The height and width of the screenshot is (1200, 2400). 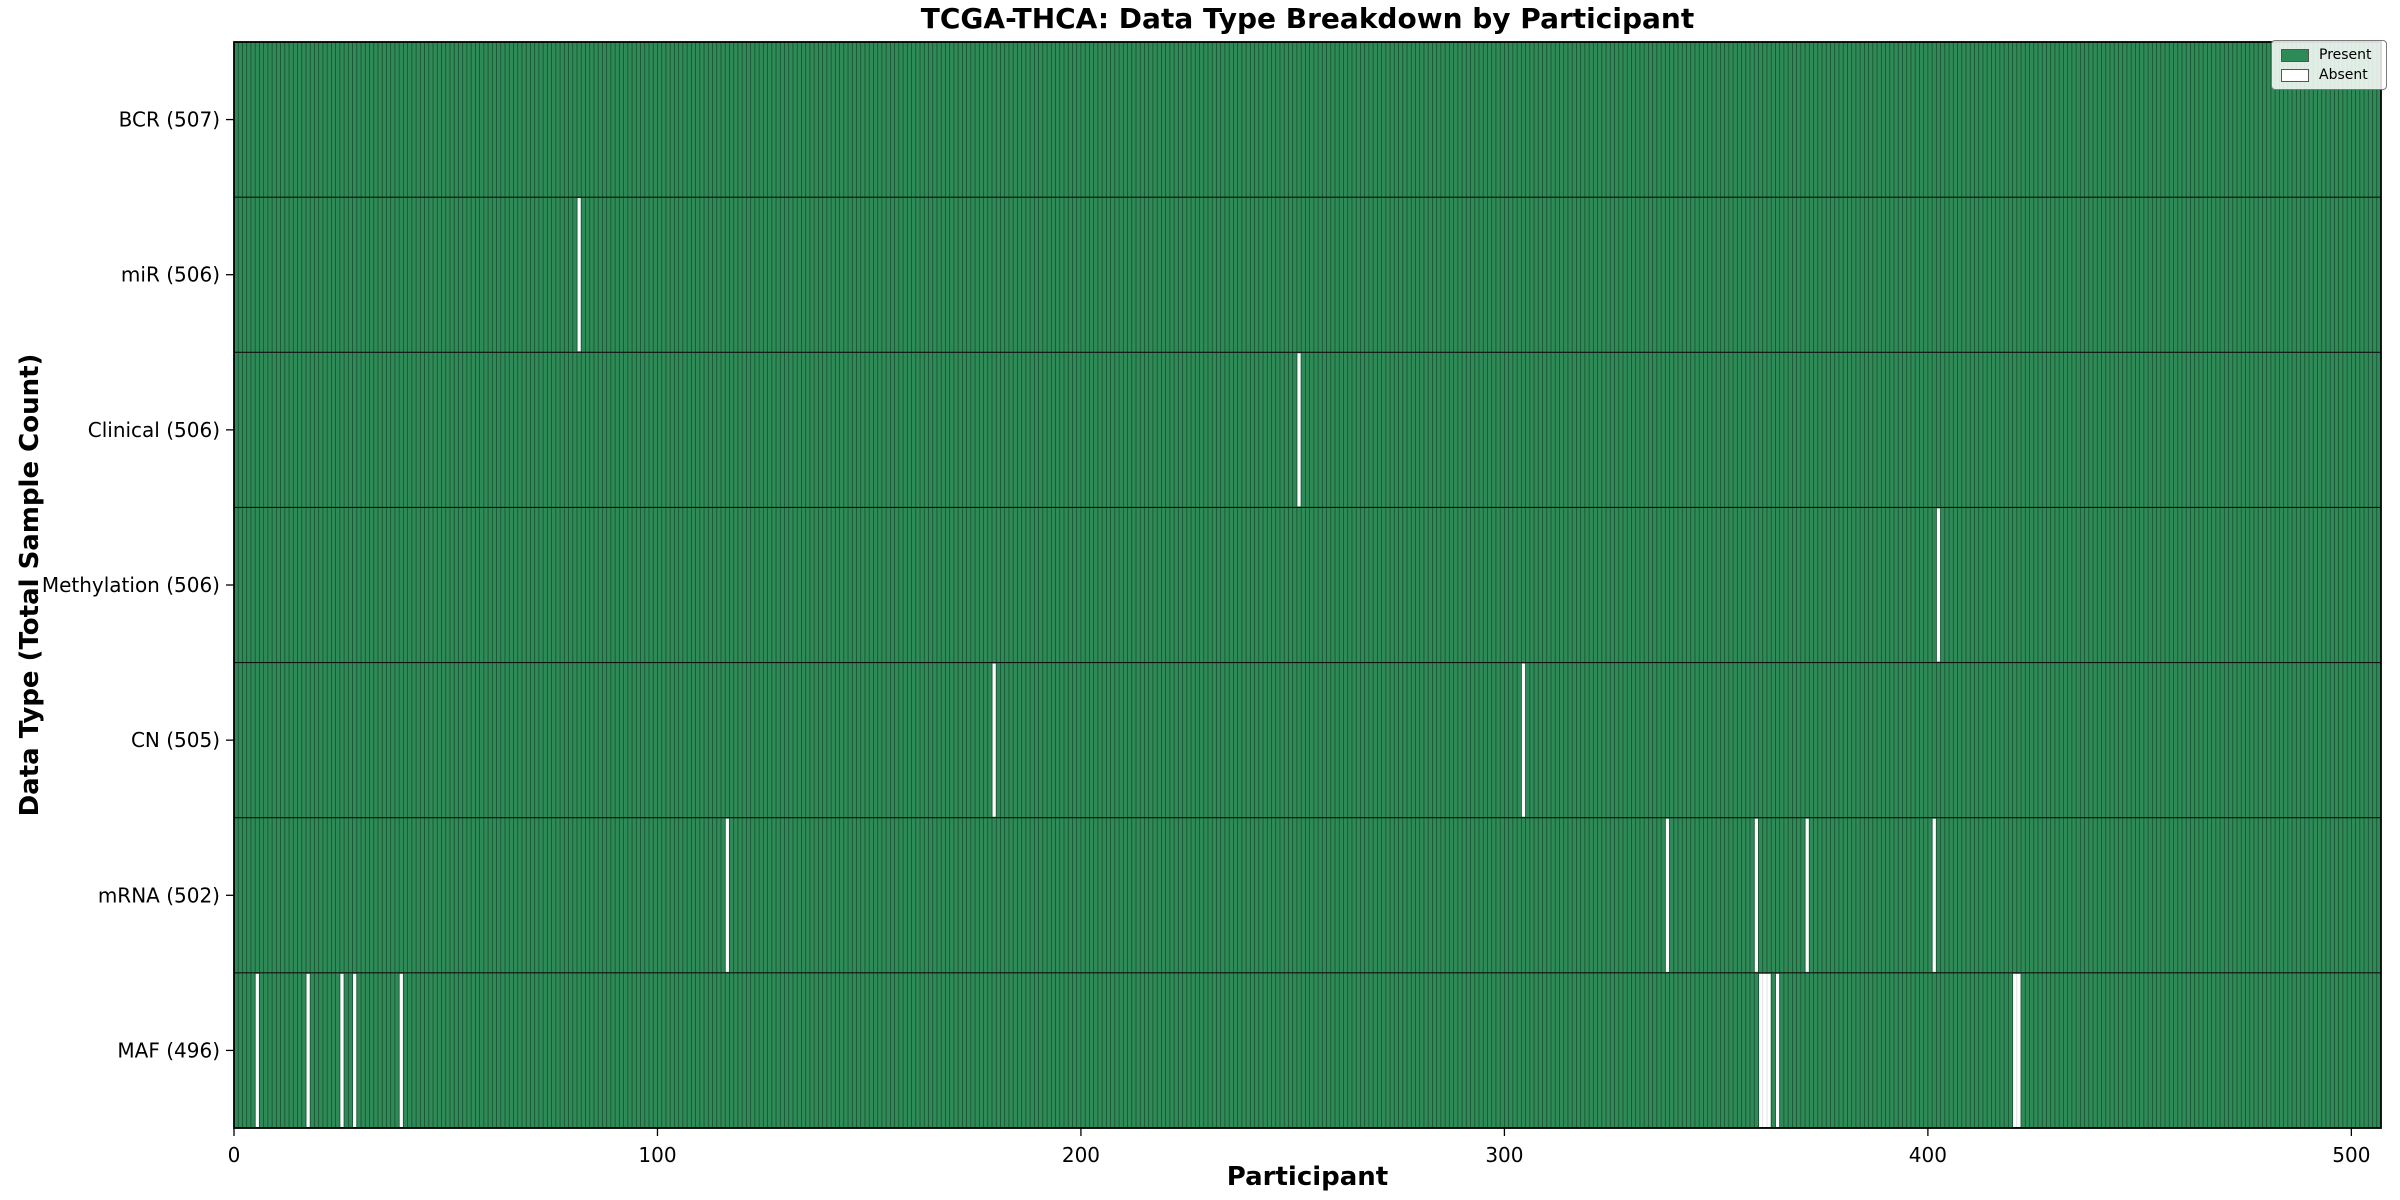 I want to click on y-tick-label-Methylation: Methylation (506), so click(x=131, y=585).